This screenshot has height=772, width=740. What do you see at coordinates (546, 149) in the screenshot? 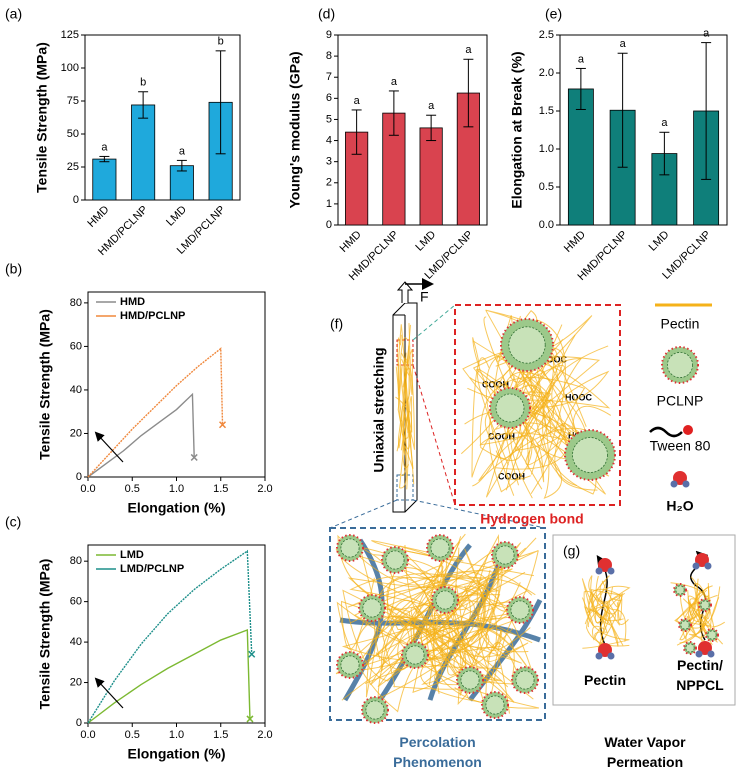
I see `y-tick-label: 1.0` at bounding box center [546, 149].